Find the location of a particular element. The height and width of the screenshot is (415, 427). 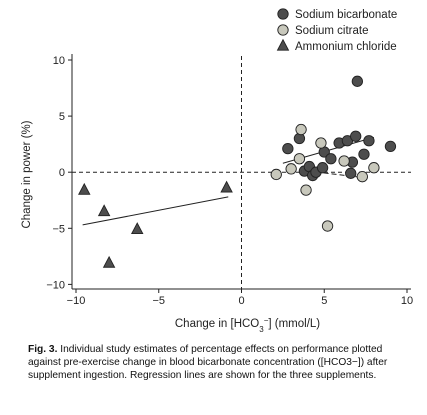

x-tick-label: 5 is located at coordinates (324, 301).